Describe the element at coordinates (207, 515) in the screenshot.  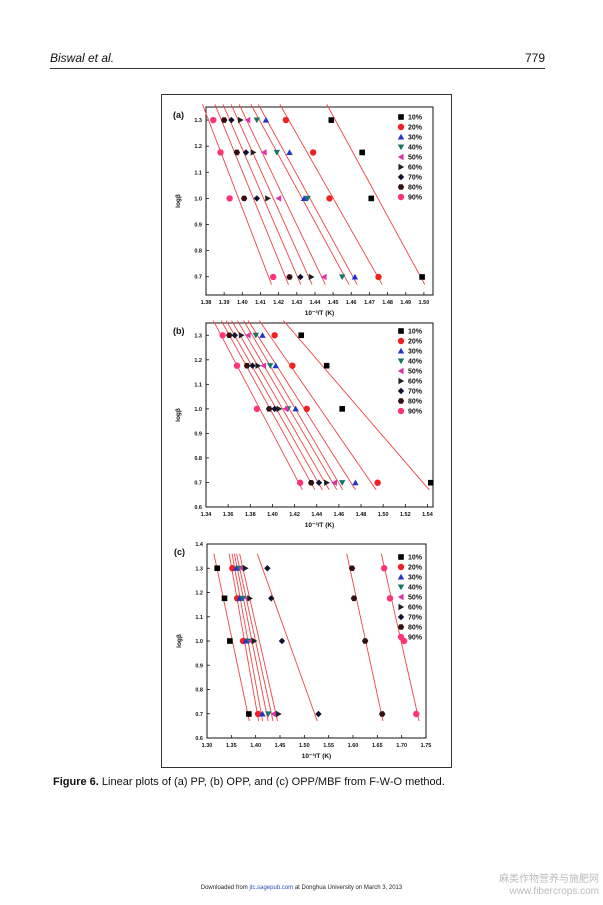
I see `x-tick-label: 1.34` at that location.